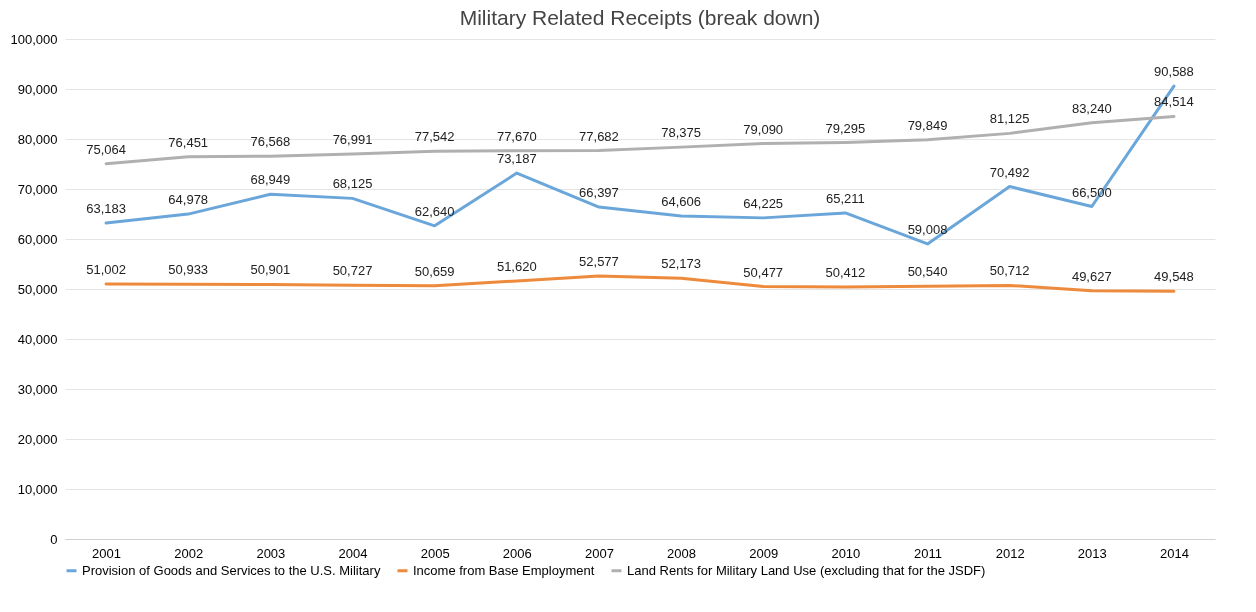 This screenshot has height=612, width=1256. I want to click on data-label: 49,627, so click(1091, 276).